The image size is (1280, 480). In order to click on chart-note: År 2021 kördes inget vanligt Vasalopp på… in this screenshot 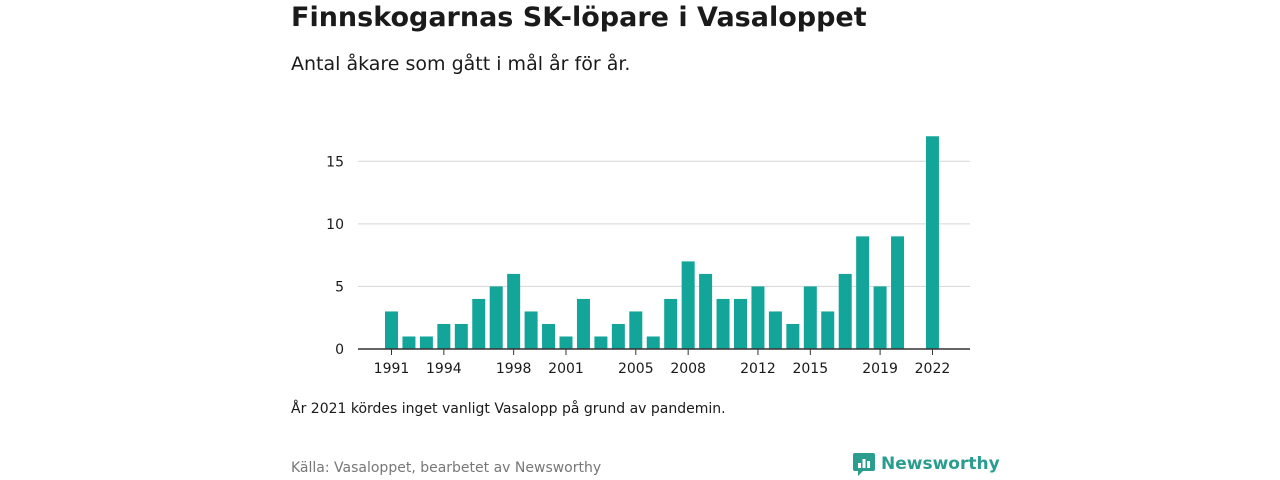, I will do `click(508, 409)`.